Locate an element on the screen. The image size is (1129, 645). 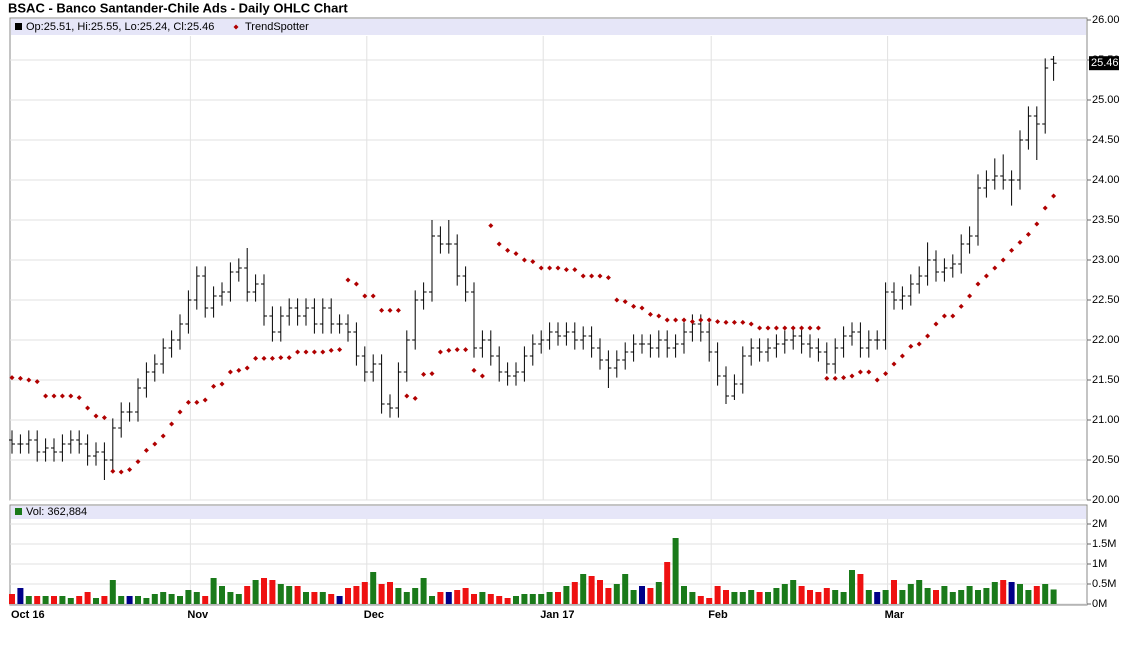
y-tick-label: 26.00 is located at coordinates (1106, 20).